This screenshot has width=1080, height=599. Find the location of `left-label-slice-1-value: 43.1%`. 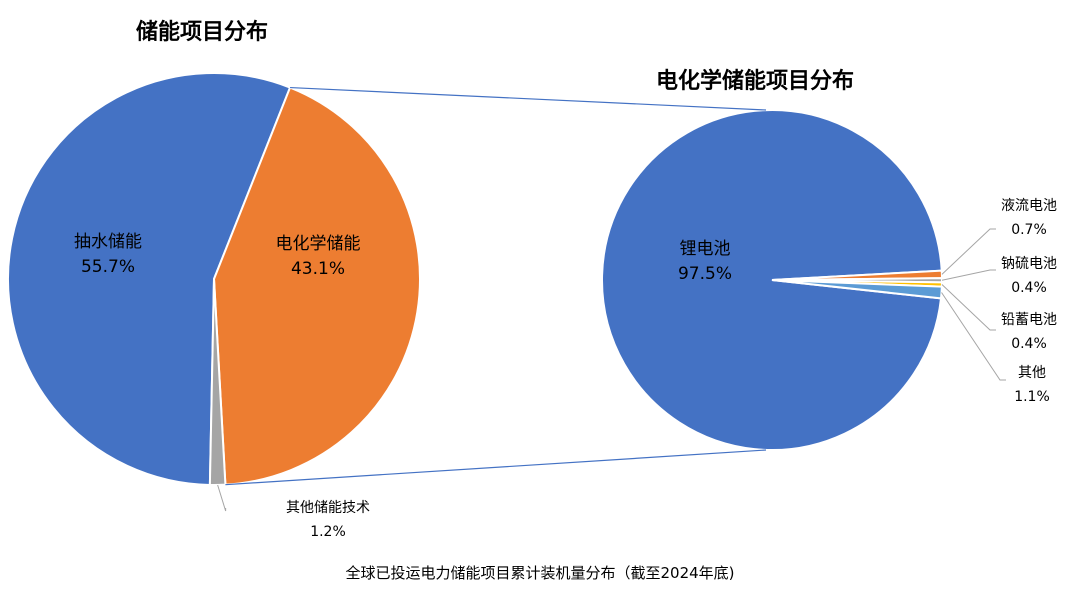

left-label-slice-1-value: 43.1% is located at coordinates (318, 269).